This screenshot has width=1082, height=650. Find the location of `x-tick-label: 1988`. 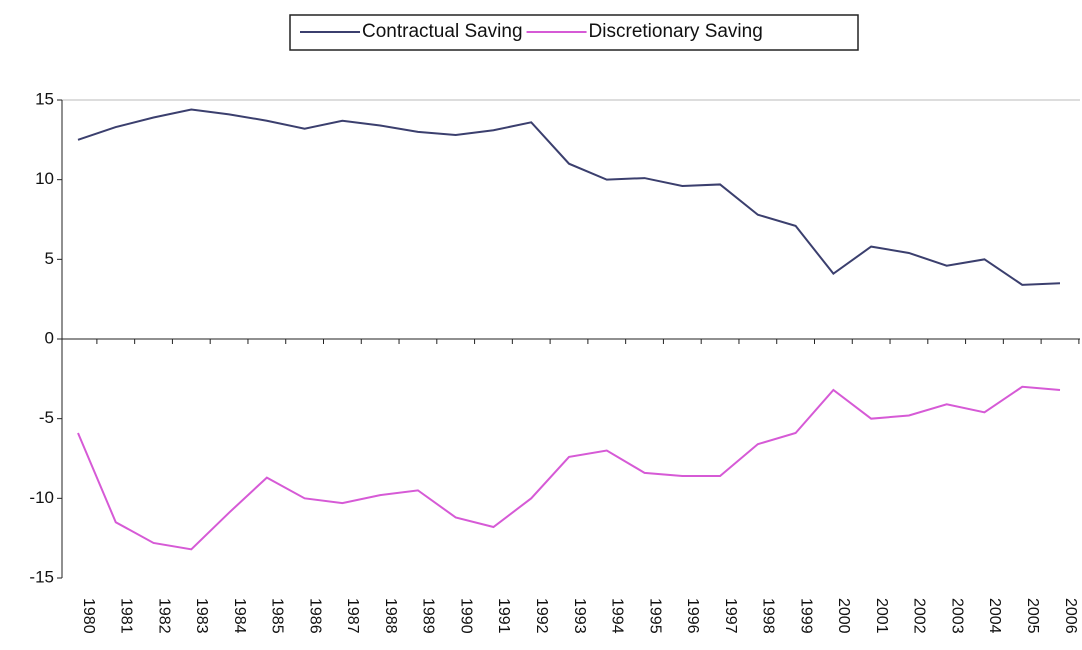

x-tick-label: 1988 is located at coordinates (390, 616).